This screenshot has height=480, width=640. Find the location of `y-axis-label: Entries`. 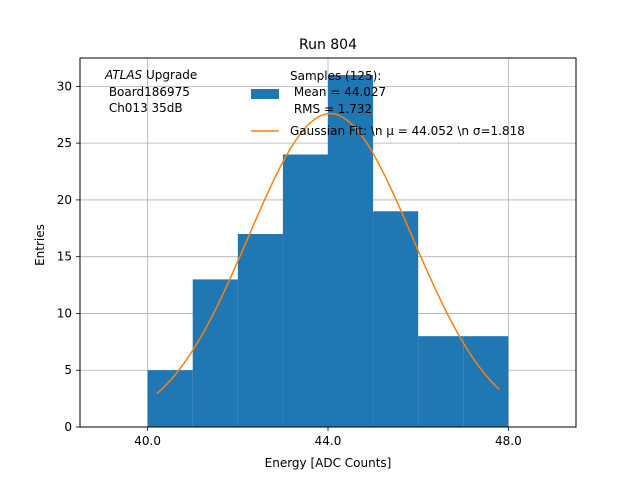

y-axis-label: Entries is located at coordinates (40, 245).